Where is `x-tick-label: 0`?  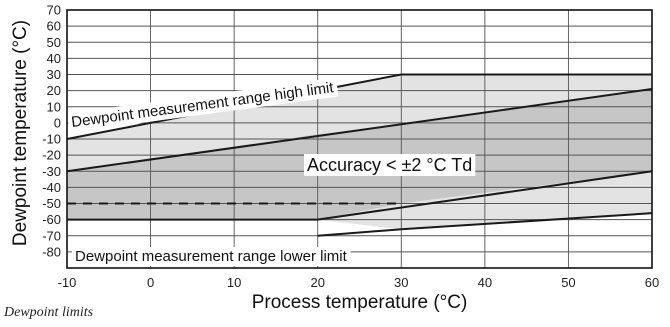
x-tick-label: 0 is located at coordinates (150, 282).